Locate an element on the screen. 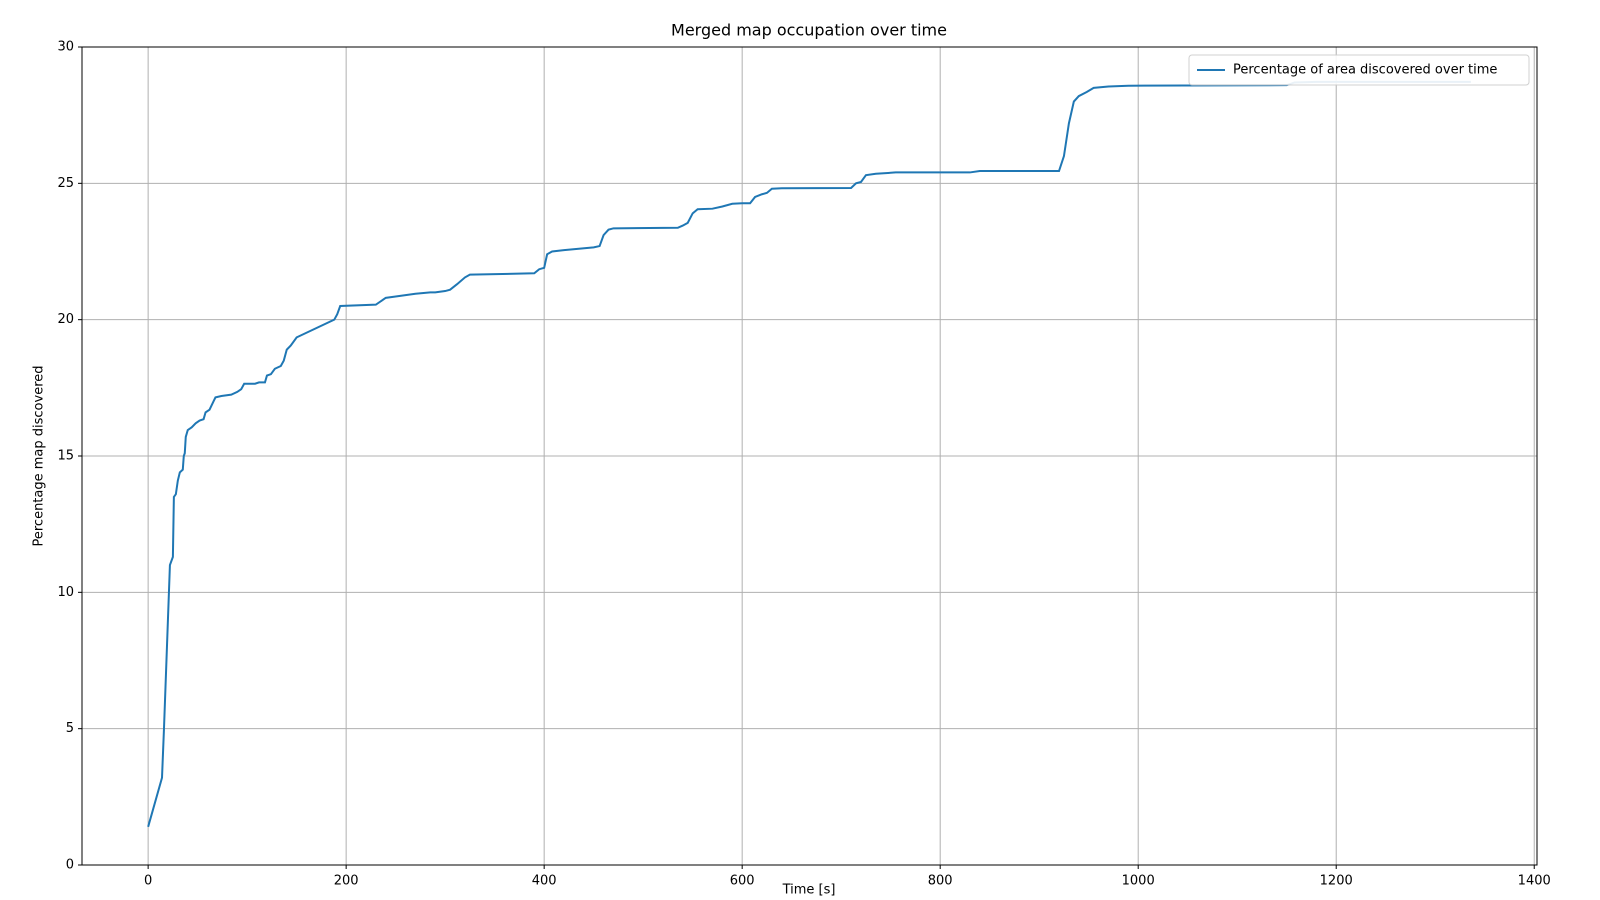  x-tick-label: 0 is located at coordinates (148, 881).